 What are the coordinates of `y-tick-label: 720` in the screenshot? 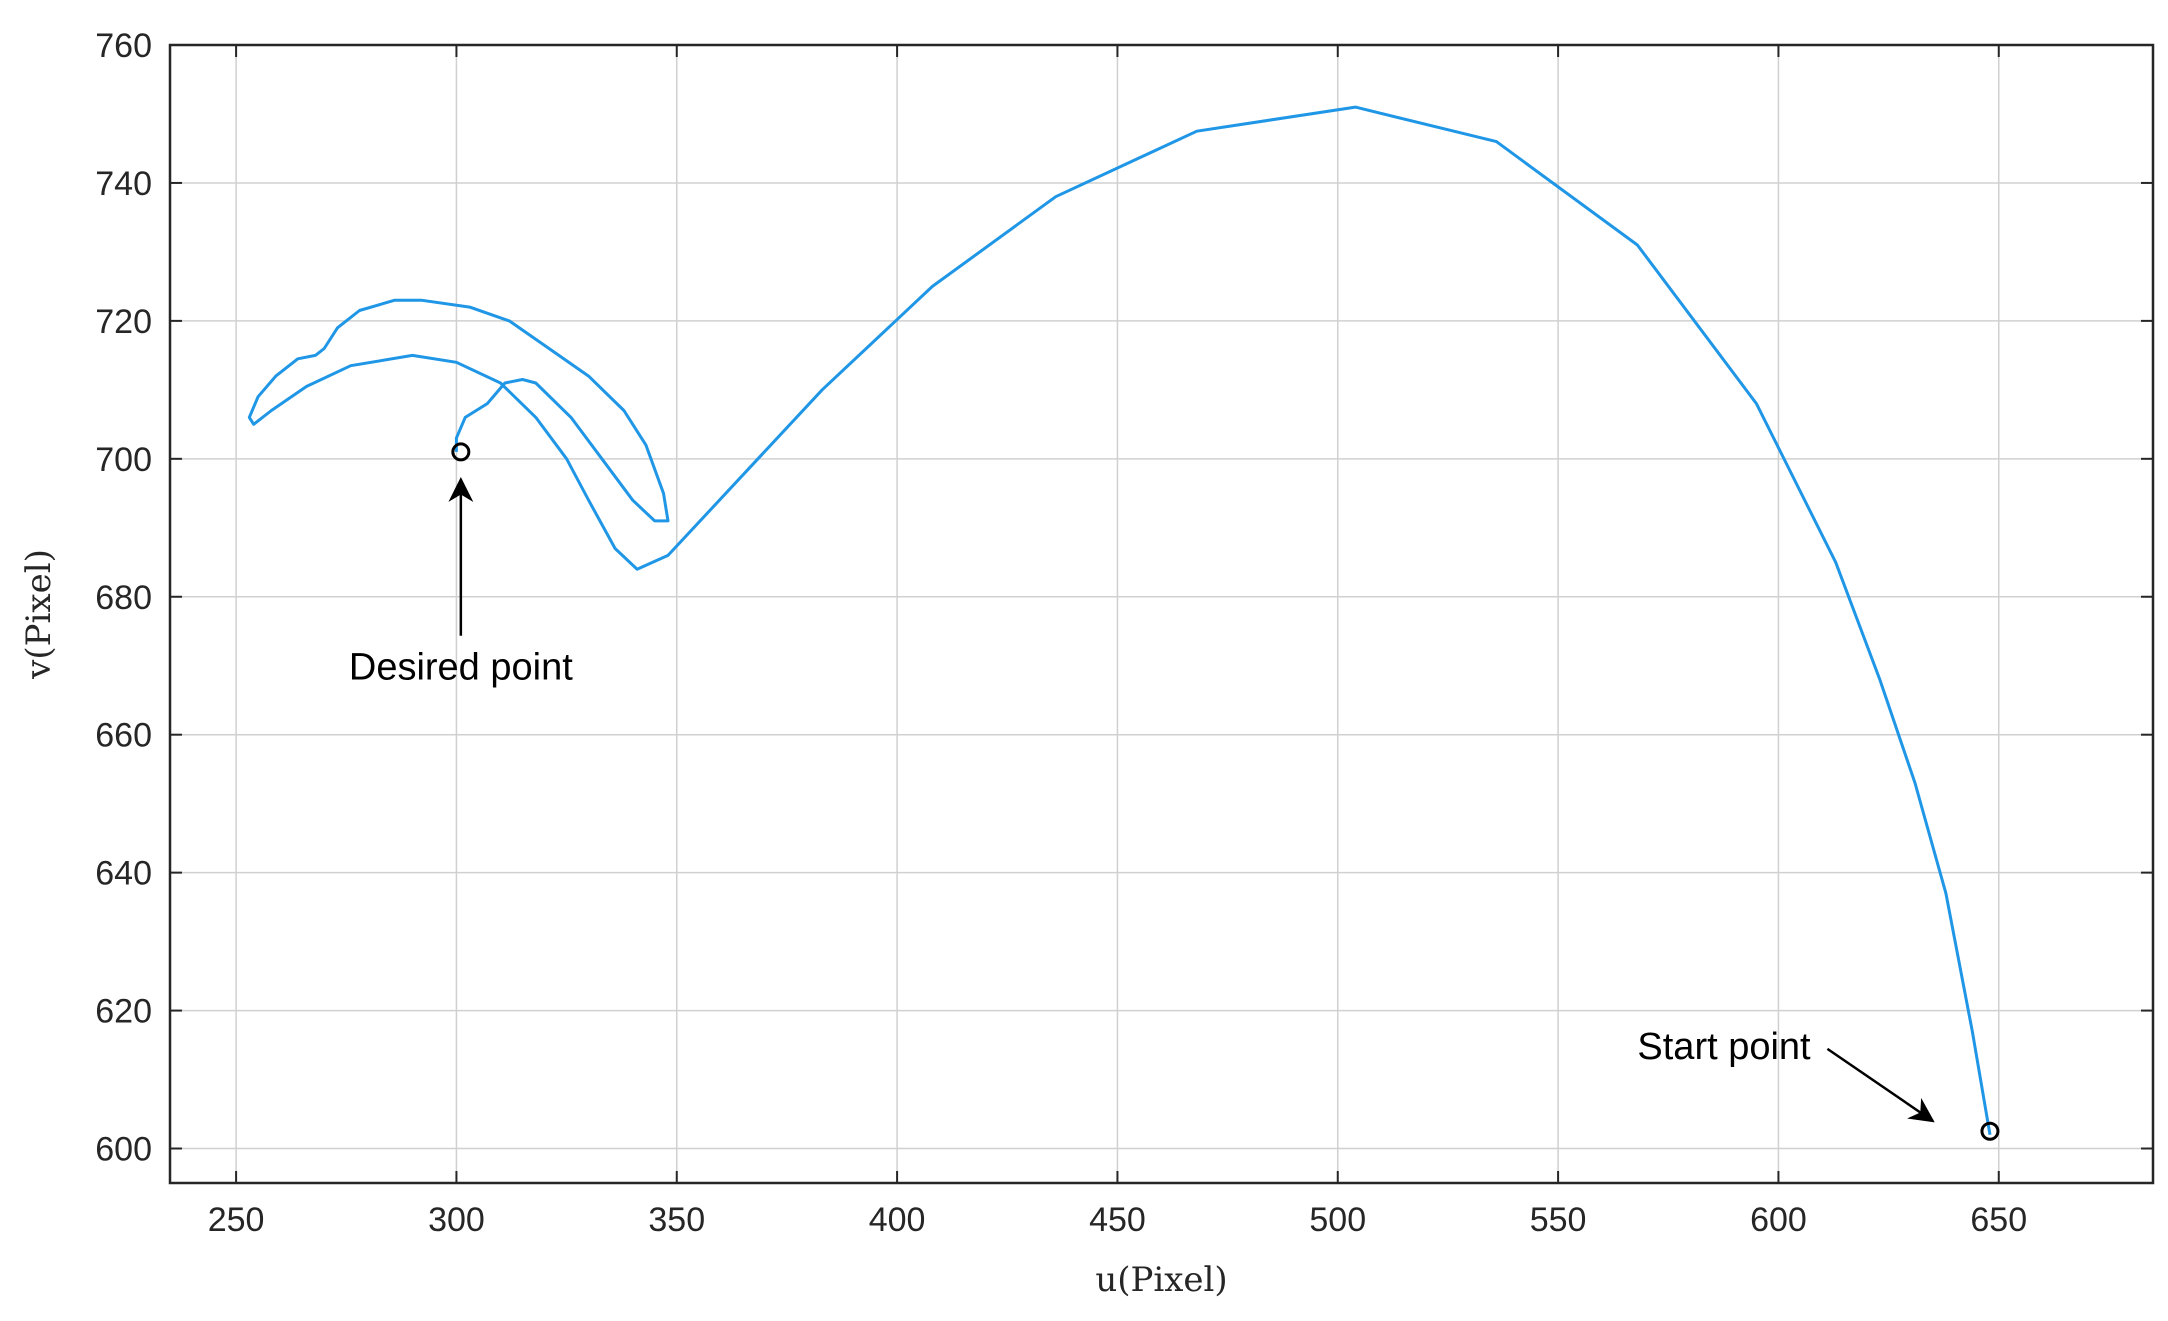 It's located at (123, 322).